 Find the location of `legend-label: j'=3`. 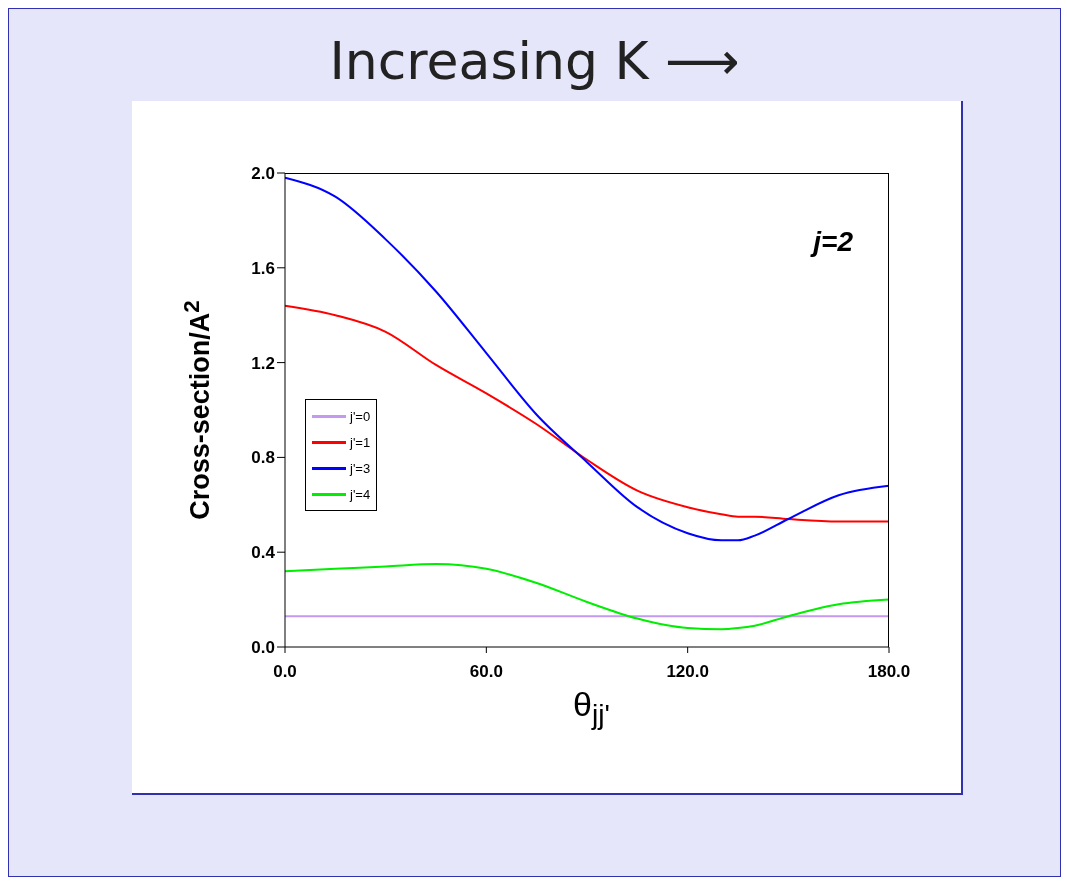

legend-label: j'=3 is located at coordinates (360, 468).